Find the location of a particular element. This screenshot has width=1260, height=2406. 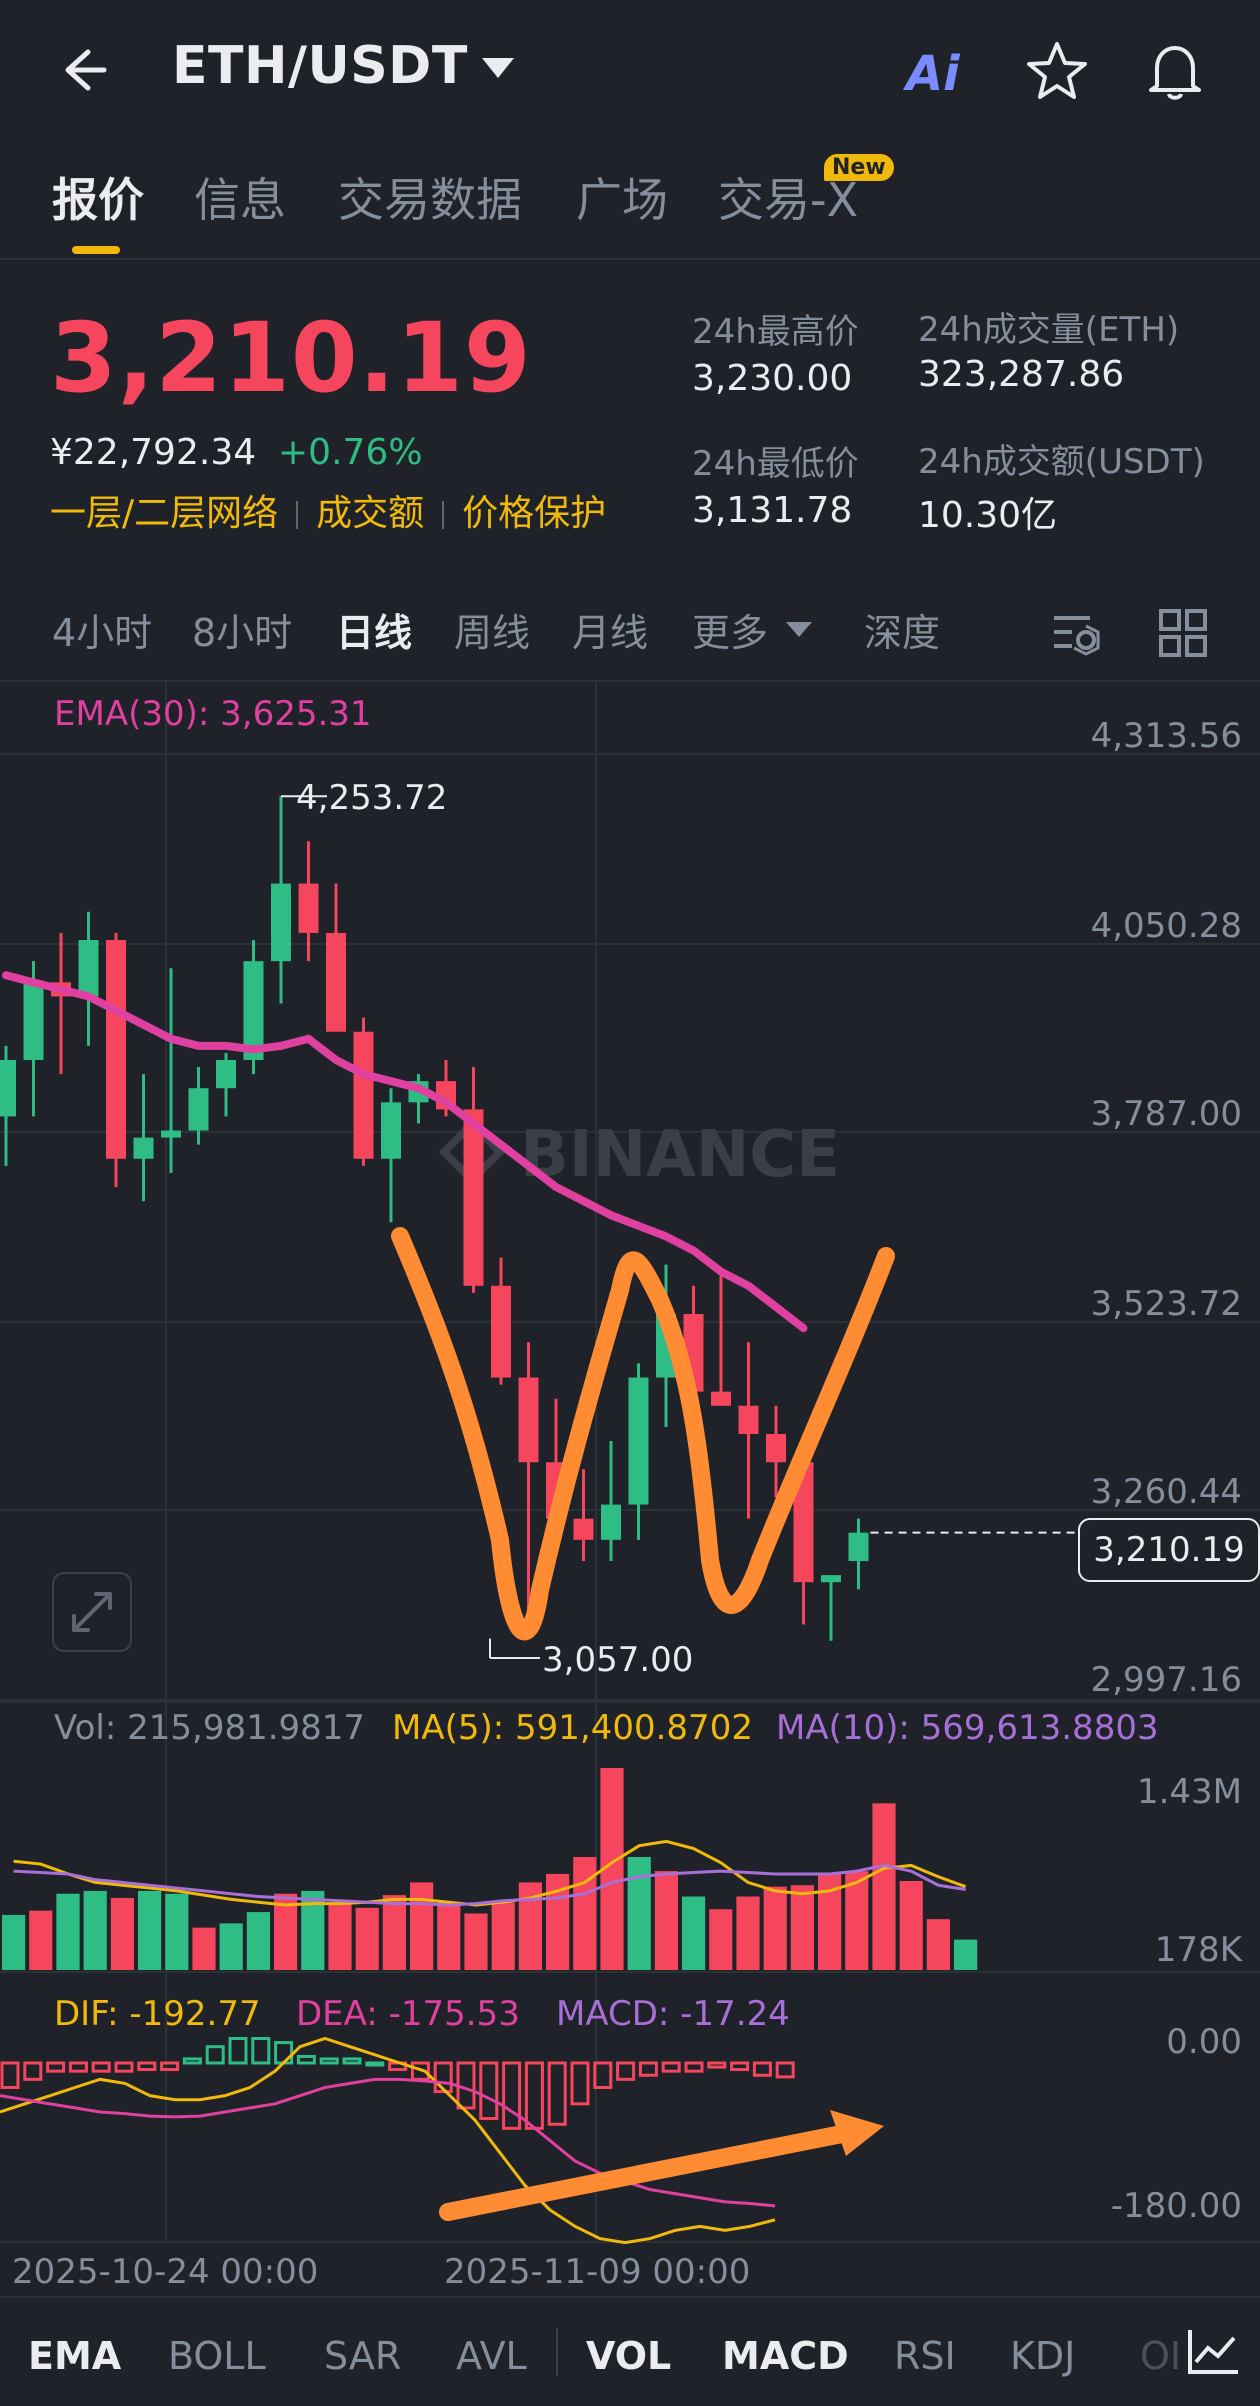

indicator-avl: AVL is located at coordinates (491, 2356).